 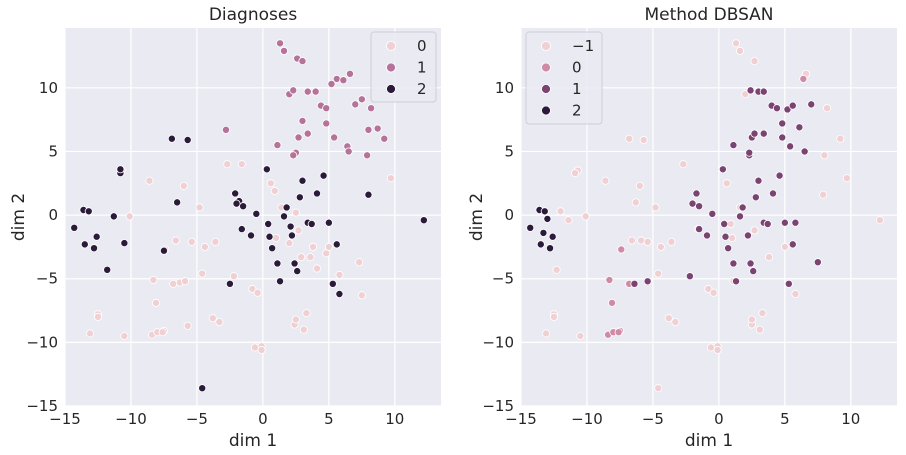 I want to click on x-tick-label: 10, so click(x=850, y=419).